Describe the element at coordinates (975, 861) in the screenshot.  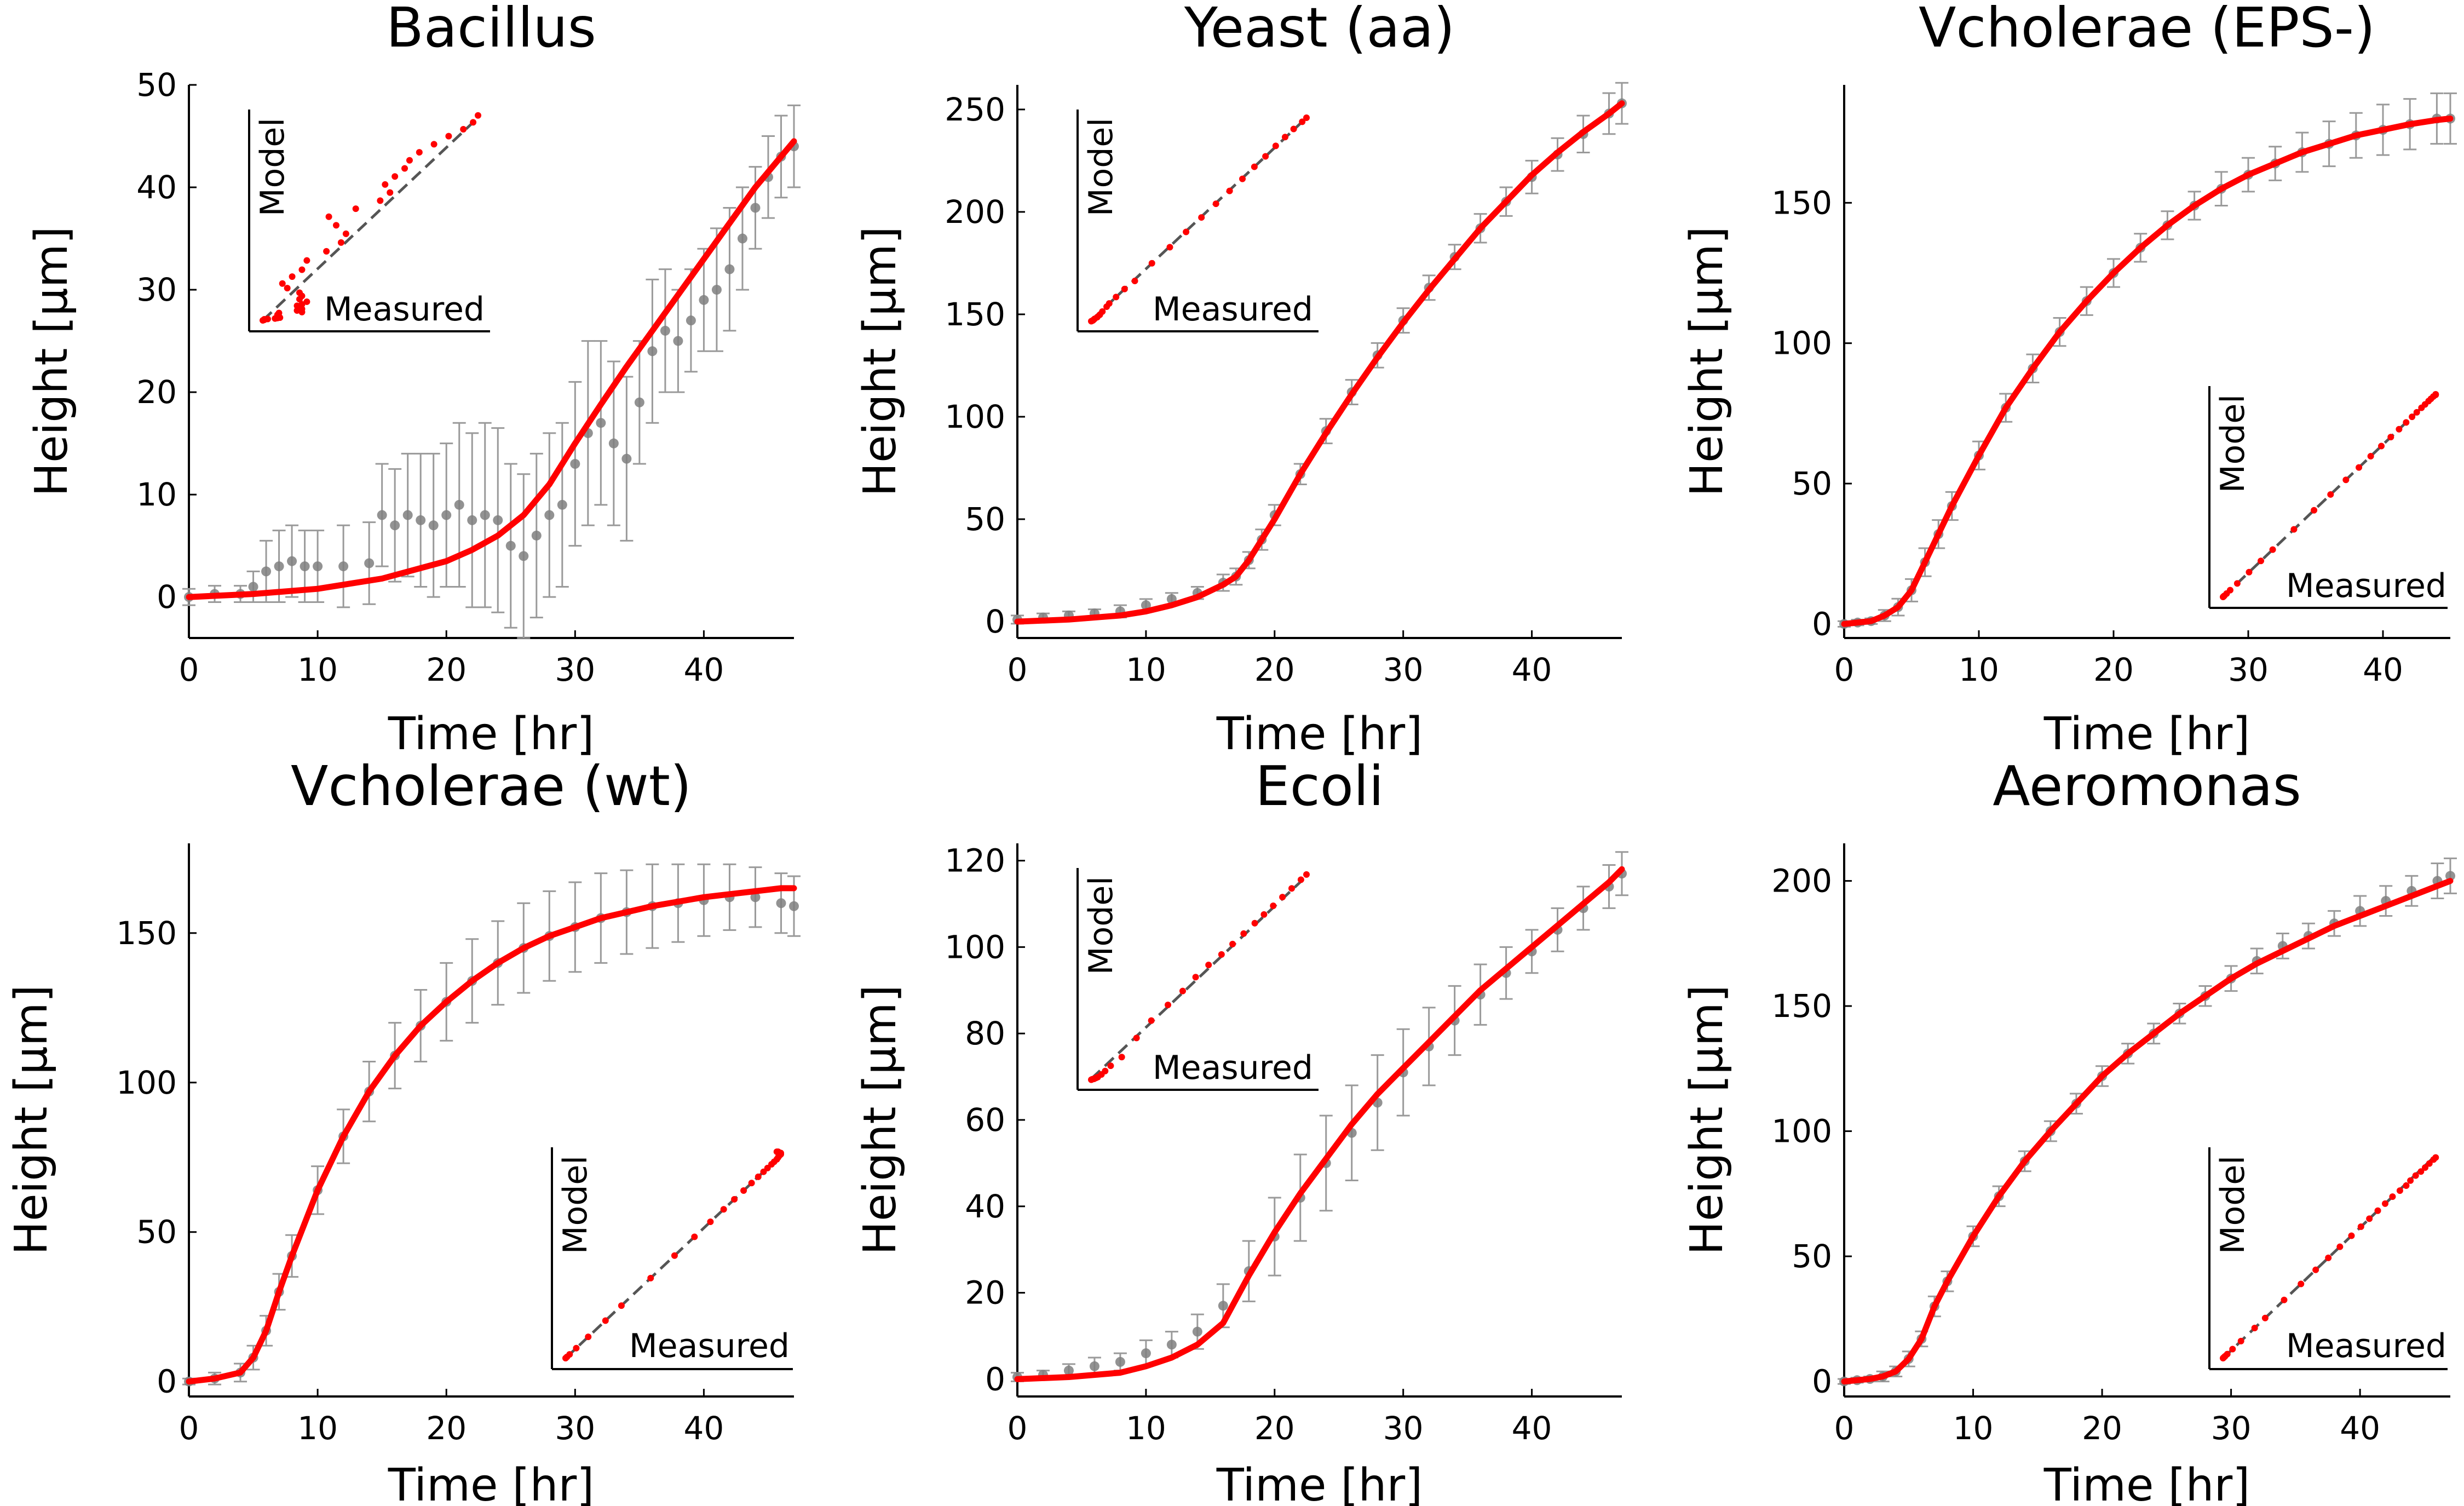
I see `y-tick-label: 120` at that location.